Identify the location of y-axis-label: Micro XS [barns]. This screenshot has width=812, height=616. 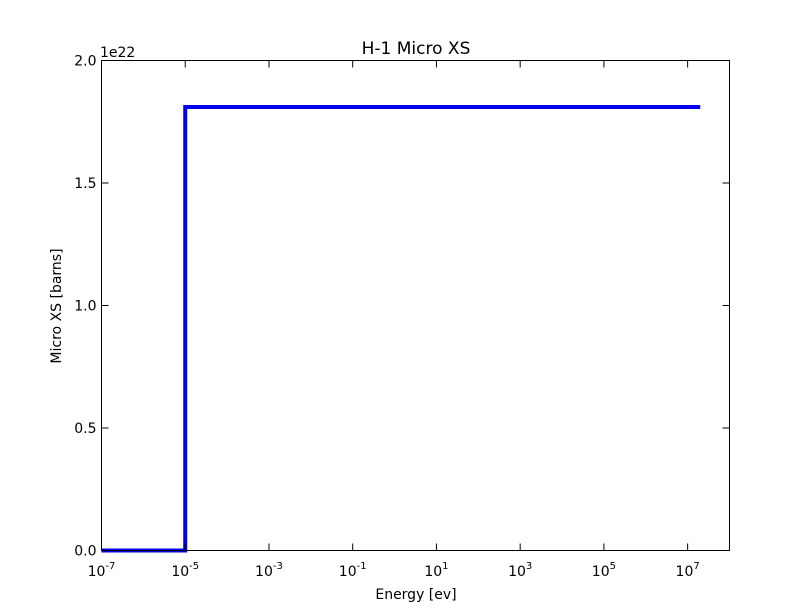
(57, 305).